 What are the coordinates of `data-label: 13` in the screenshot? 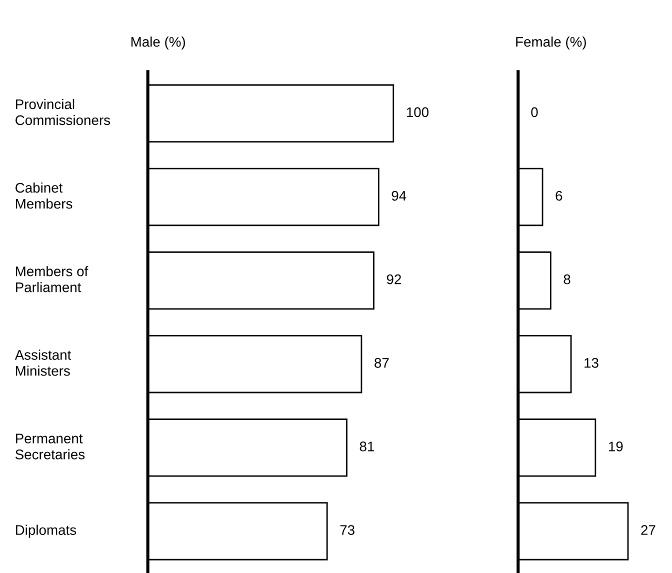 It's located at (591, 363).